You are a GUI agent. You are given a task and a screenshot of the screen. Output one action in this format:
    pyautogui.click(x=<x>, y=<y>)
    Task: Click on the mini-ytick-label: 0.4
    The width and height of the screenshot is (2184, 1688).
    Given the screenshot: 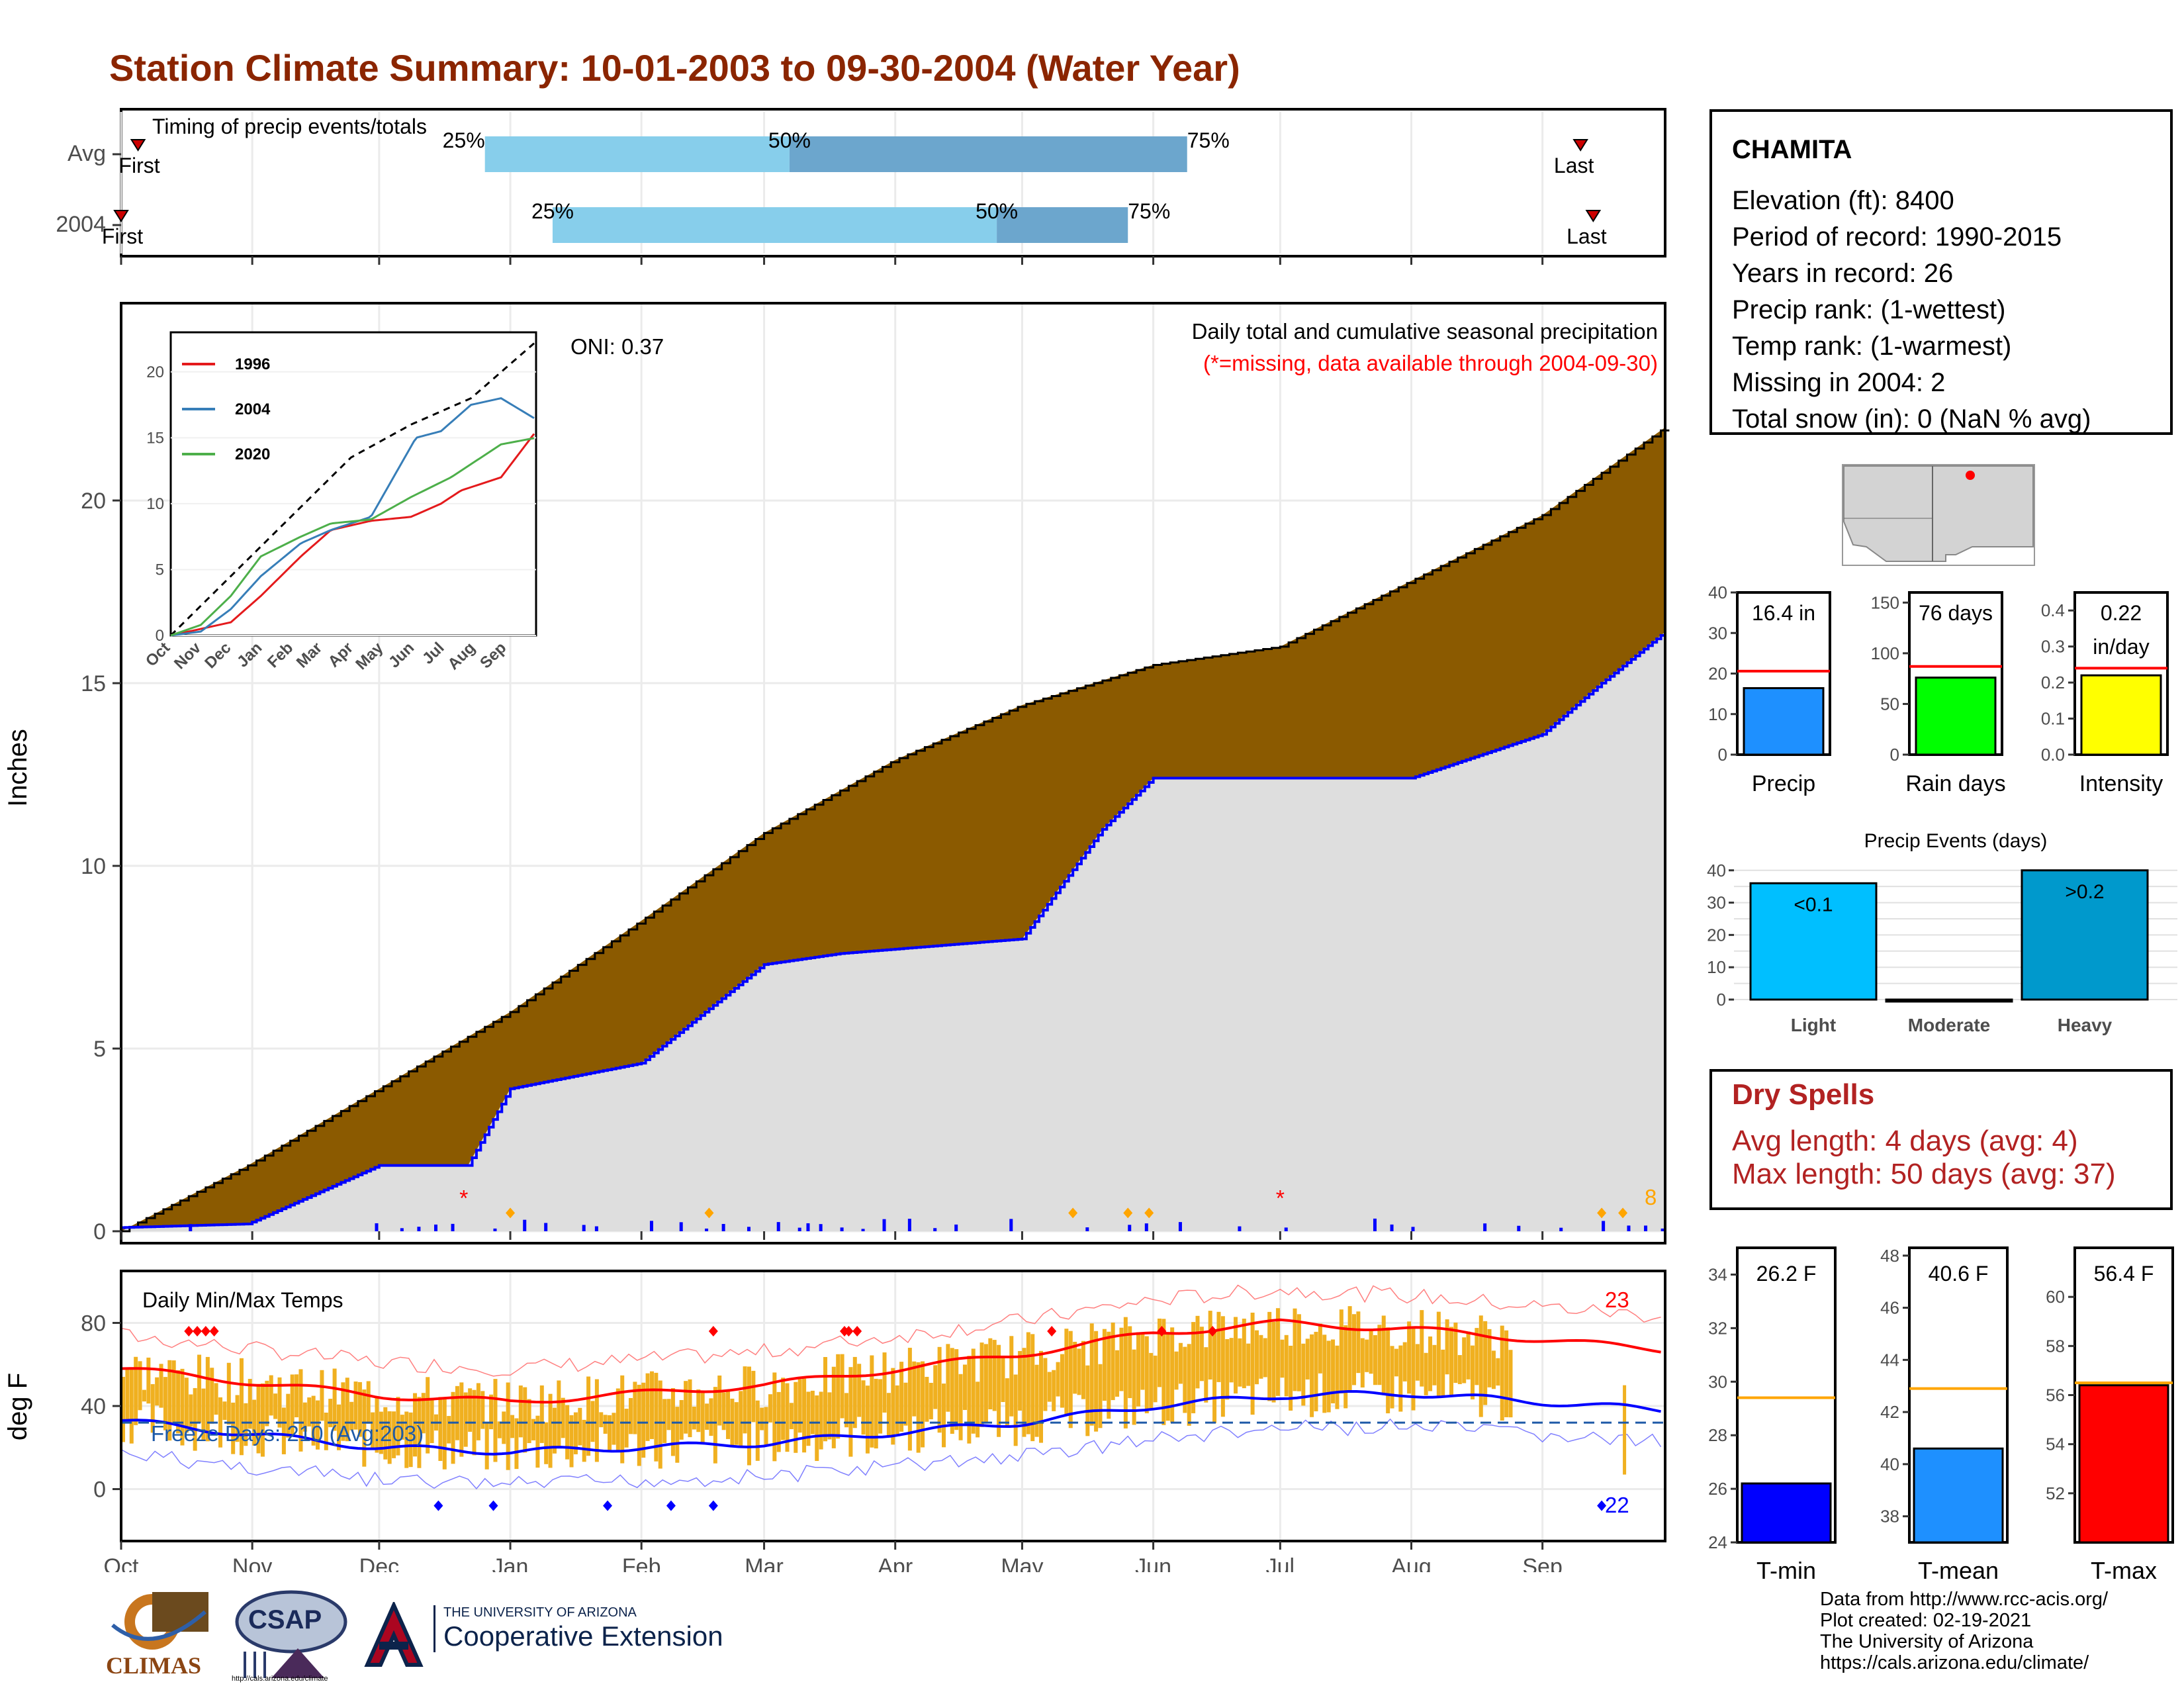 What is the action you would take?
    pyautogui.click(x=2053, y=610)
    